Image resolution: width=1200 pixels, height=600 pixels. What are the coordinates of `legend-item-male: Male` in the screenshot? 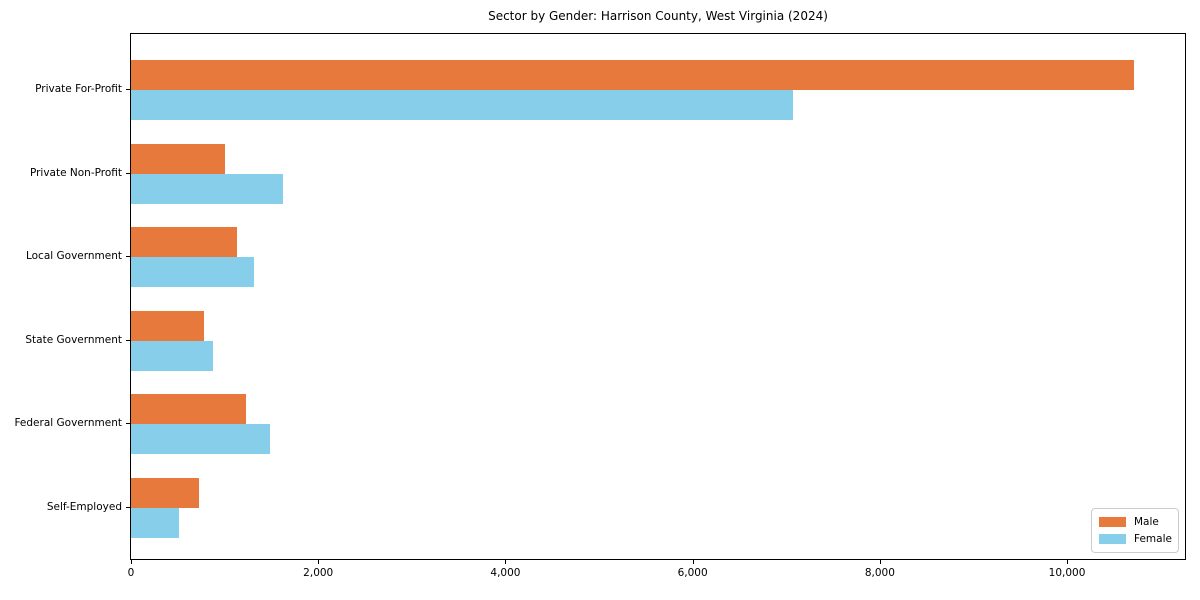 It's located at (1138, 522).